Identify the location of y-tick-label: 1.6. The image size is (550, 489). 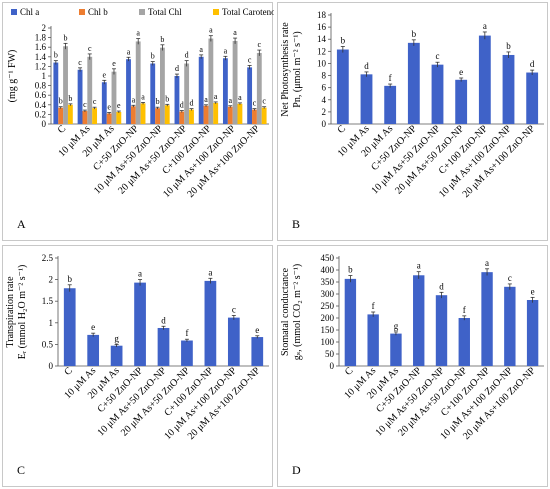
(41, 47).